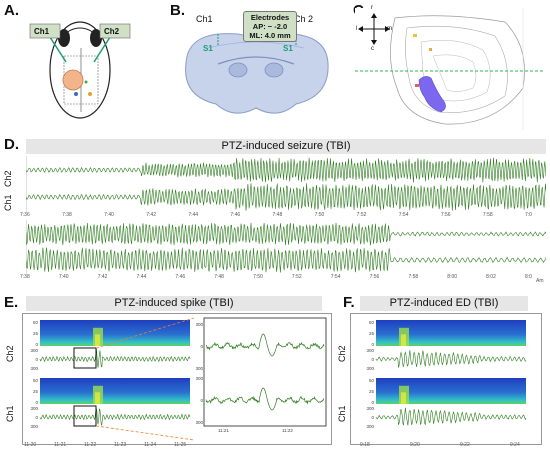  I want to click on d-row1-tick: 7:36, so click(25, 215).